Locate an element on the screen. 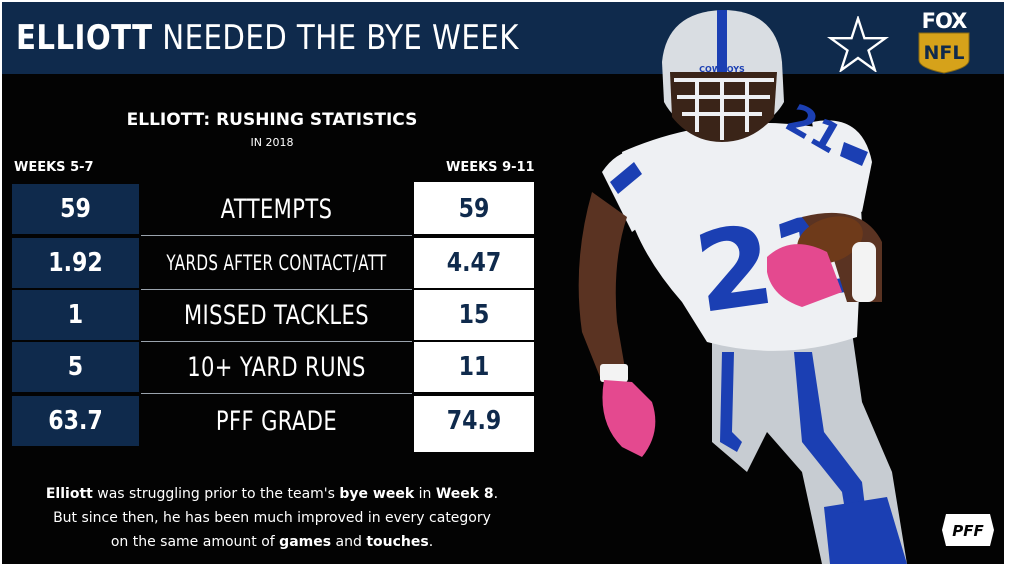  stat-label: 10+ YARD RUNS is located at coordinates (276, 367).